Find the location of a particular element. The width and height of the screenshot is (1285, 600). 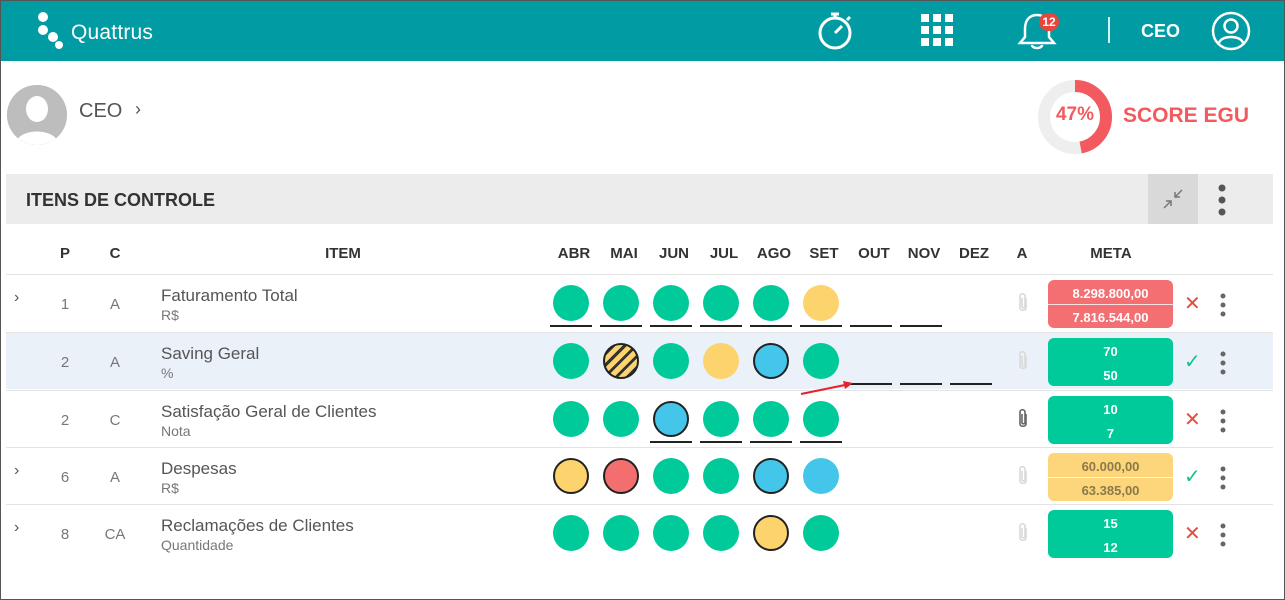

more-vertical-icon is located at coordinates (1222, 200).